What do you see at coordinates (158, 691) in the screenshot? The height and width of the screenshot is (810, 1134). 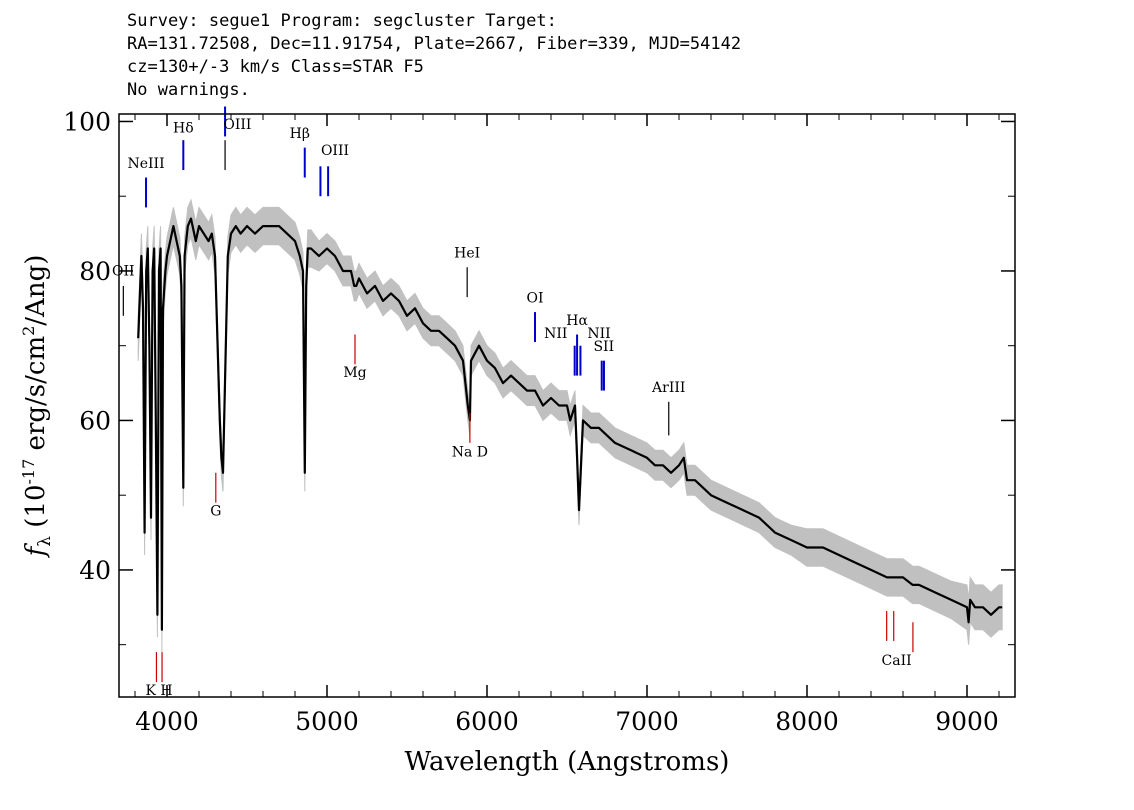 I see `line-label-k-h: K H` at bounding box center [158, 691].